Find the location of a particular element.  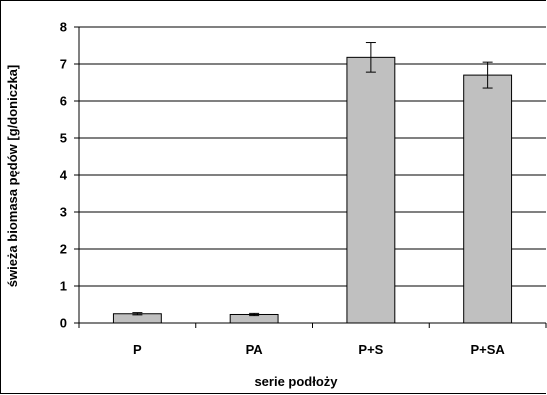

y-tick-label: 6 is located at coordinates (63, 101).